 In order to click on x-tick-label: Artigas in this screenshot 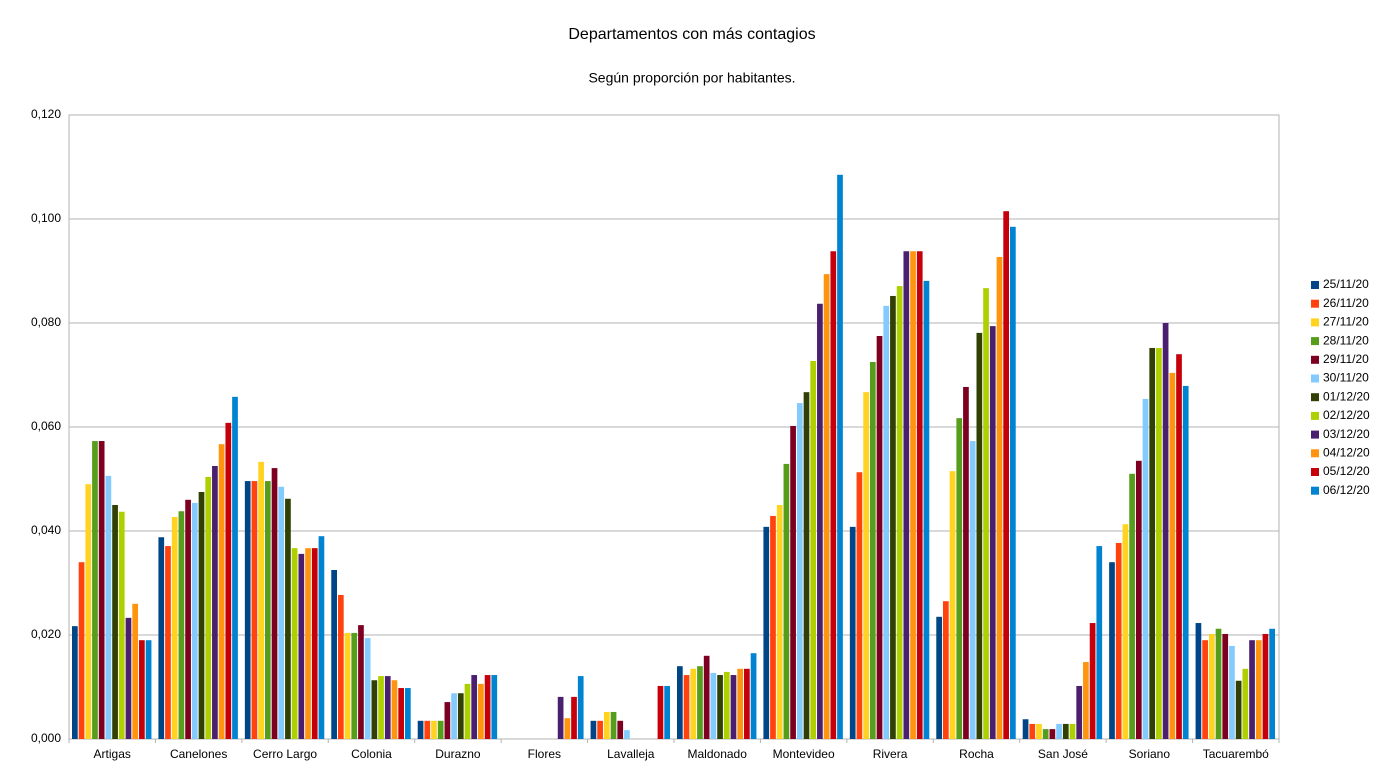, I will do `click(112, 754)`.